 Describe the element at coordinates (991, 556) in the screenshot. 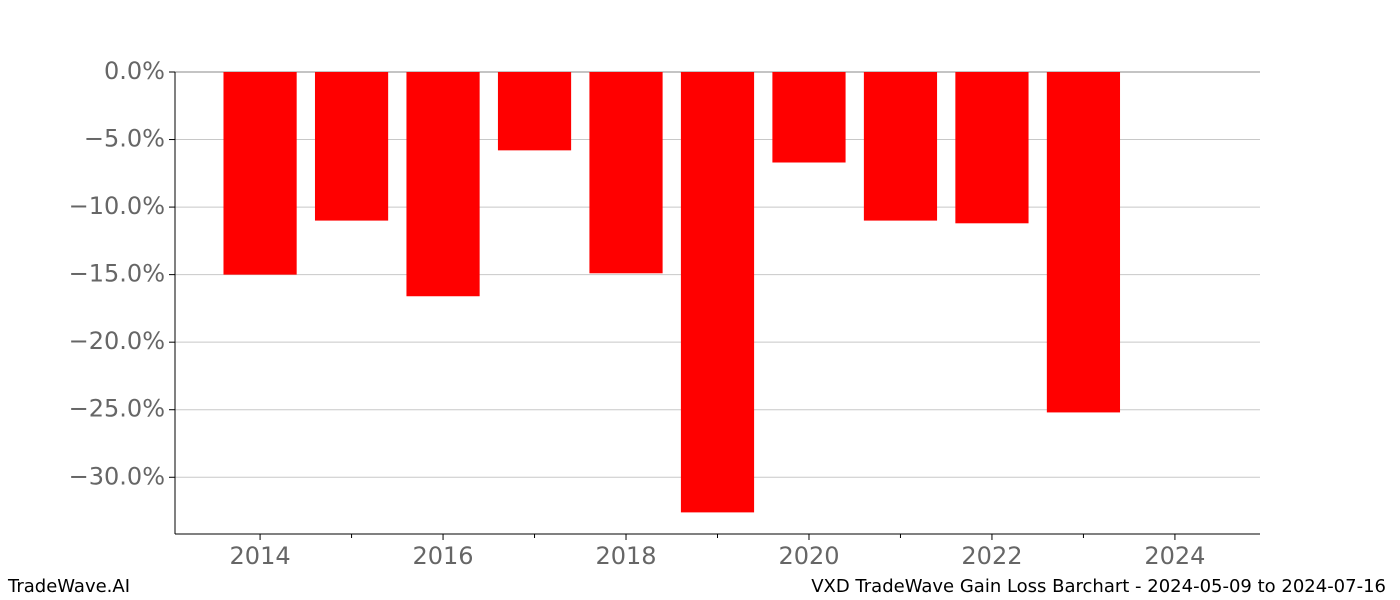

I see `x-tick-label: 2022` at that location.